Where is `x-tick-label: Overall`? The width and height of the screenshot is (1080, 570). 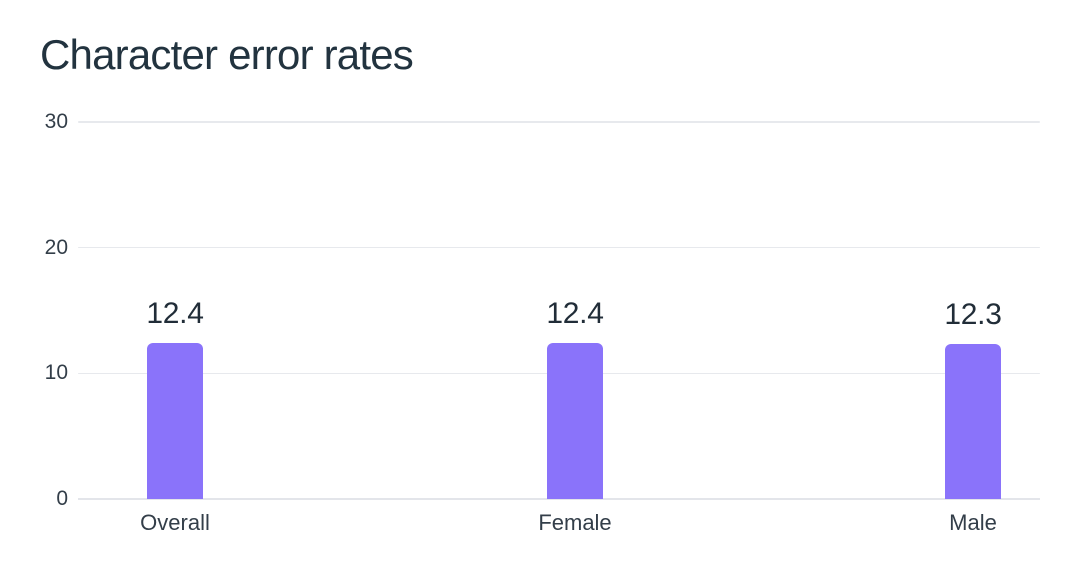 x-tick-label: Overall is located at coordinates (175, 522).